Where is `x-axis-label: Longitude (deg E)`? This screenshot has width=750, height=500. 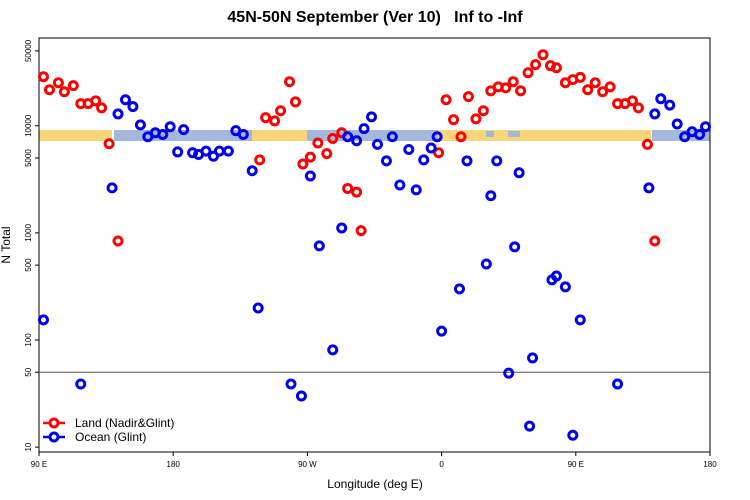 x-axis-label: Longitude (deg E) is located at coordinates (374, 484).